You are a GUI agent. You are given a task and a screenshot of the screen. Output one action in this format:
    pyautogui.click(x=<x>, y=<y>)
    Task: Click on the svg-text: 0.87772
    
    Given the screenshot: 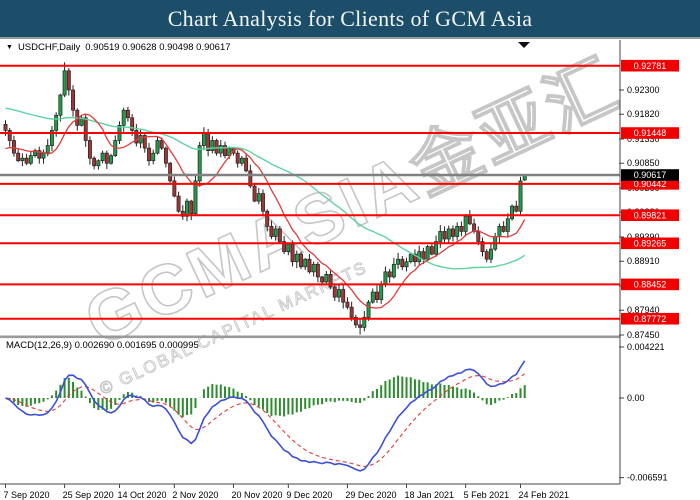 What is the action you would take?
    pyautogui.click(x=650, y=319)
    